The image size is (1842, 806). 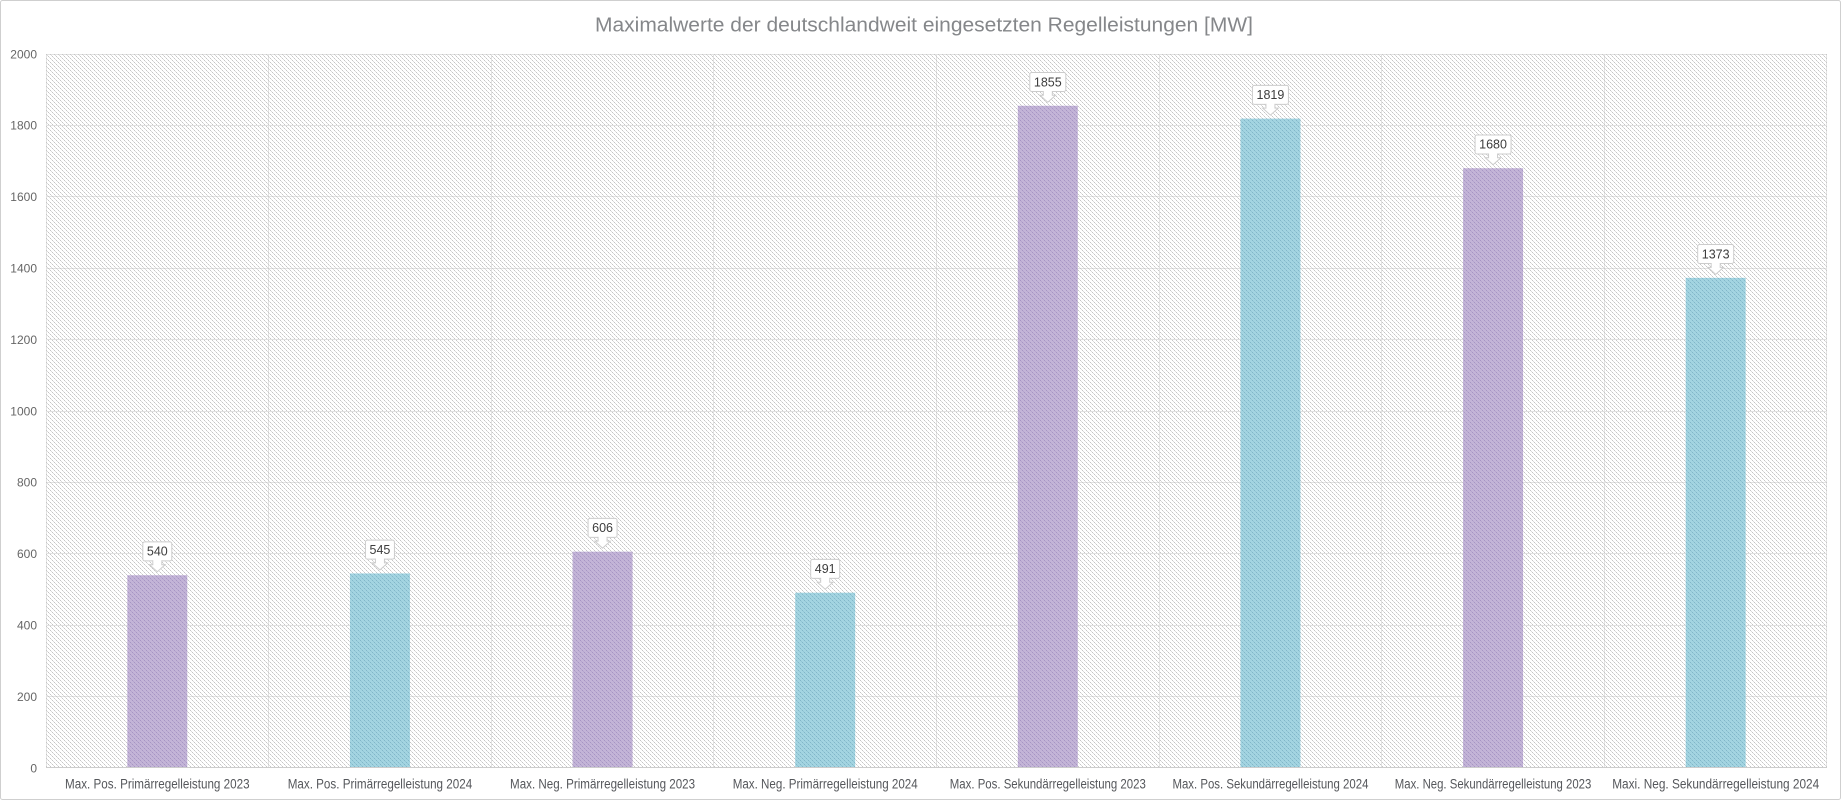 I want to click on svg-text: 400, so click(x=27, y=626).